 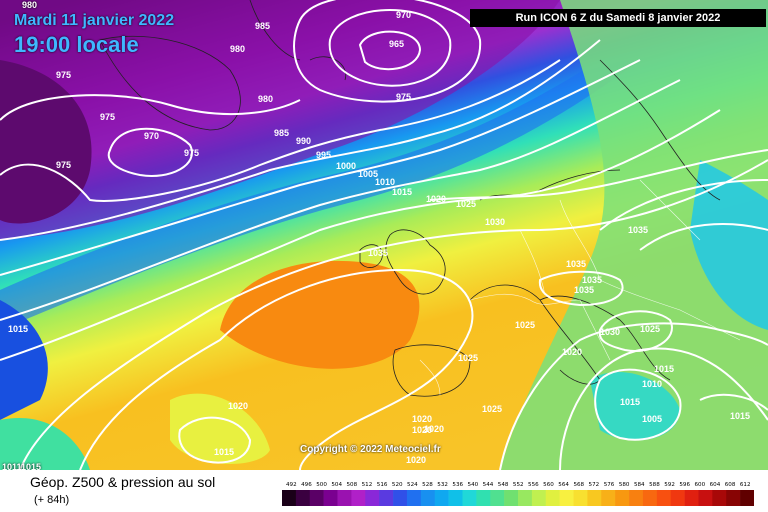 What do you see at coordinates (352, 485) in the screenshot?
I see `legend-tick-label: 508` at bounding box center [352, 485].